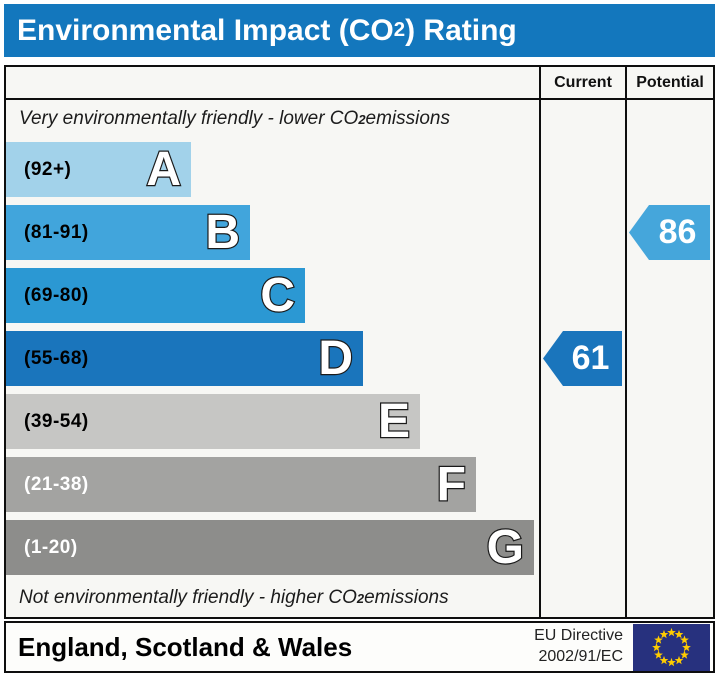 This screenshot has height=677, width=719. What do you see at coordinates (98, 169) in the screenshot?
I see `band-bar-a: (92+) A` at bounding box center [98, 169].